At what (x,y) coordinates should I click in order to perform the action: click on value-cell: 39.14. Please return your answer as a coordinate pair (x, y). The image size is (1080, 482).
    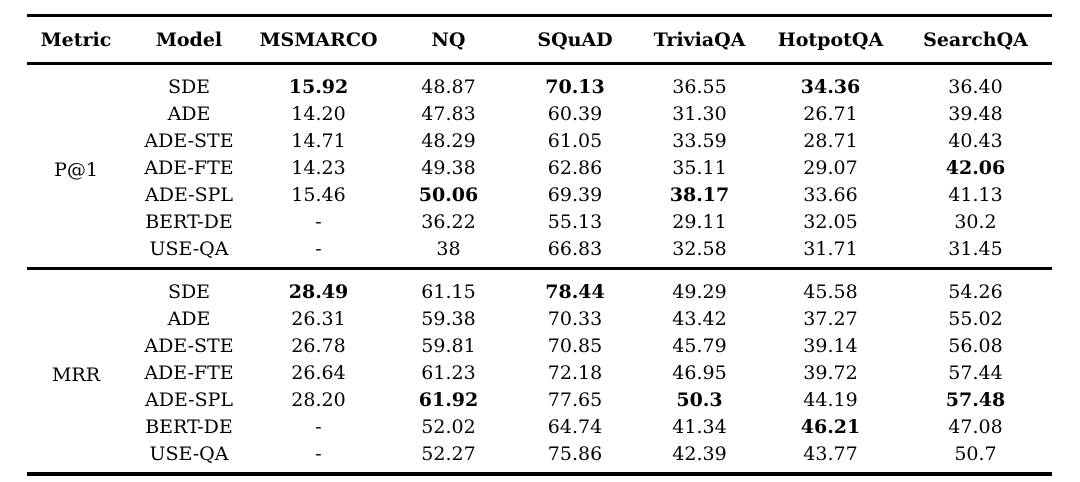
    Looking at the image, I should click on (830, 345).